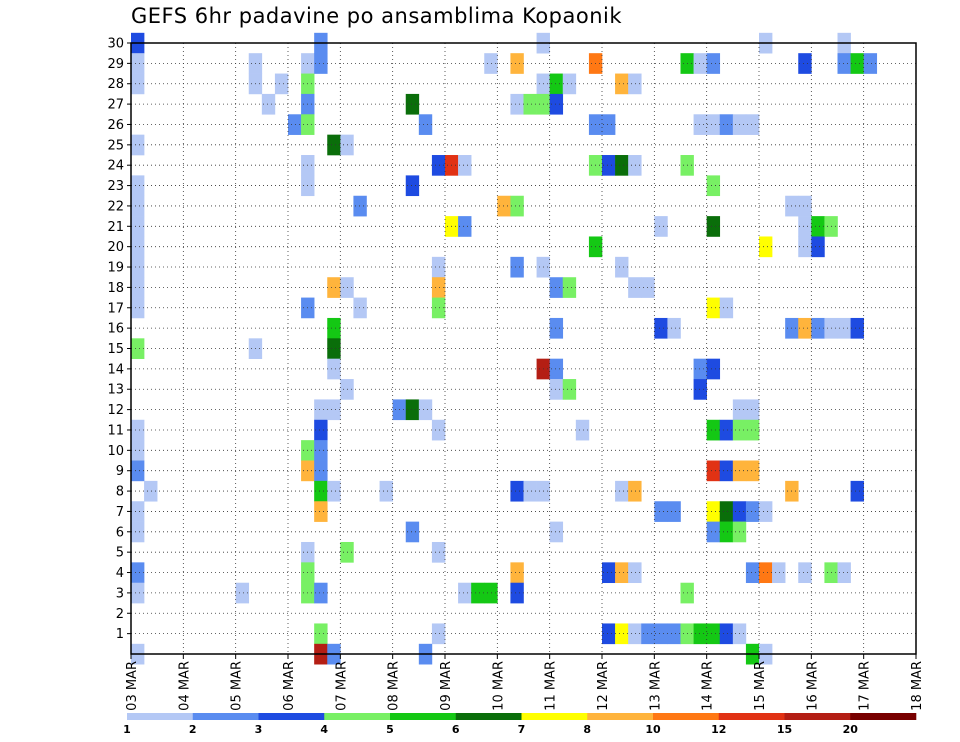  Describe the element at coordinates (341, 686) in the screenshot. I see `x-tick-label: 07 MAR` at that location.